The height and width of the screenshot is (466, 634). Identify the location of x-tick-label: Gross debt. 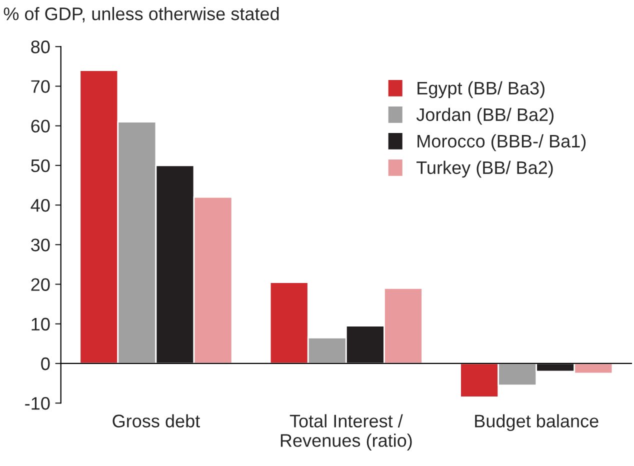
(156, 421).